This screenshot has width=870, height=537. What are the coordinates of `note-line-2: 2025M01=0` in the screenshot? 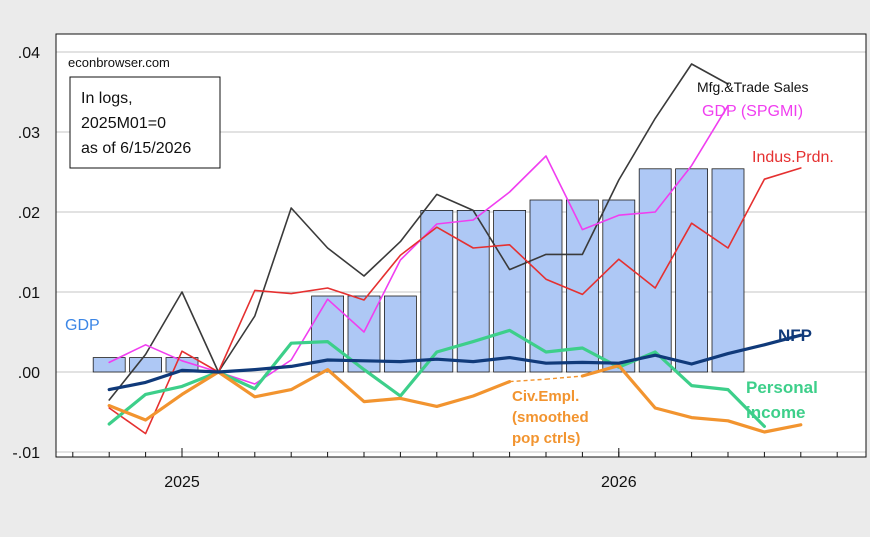 It's located at (123, 123).